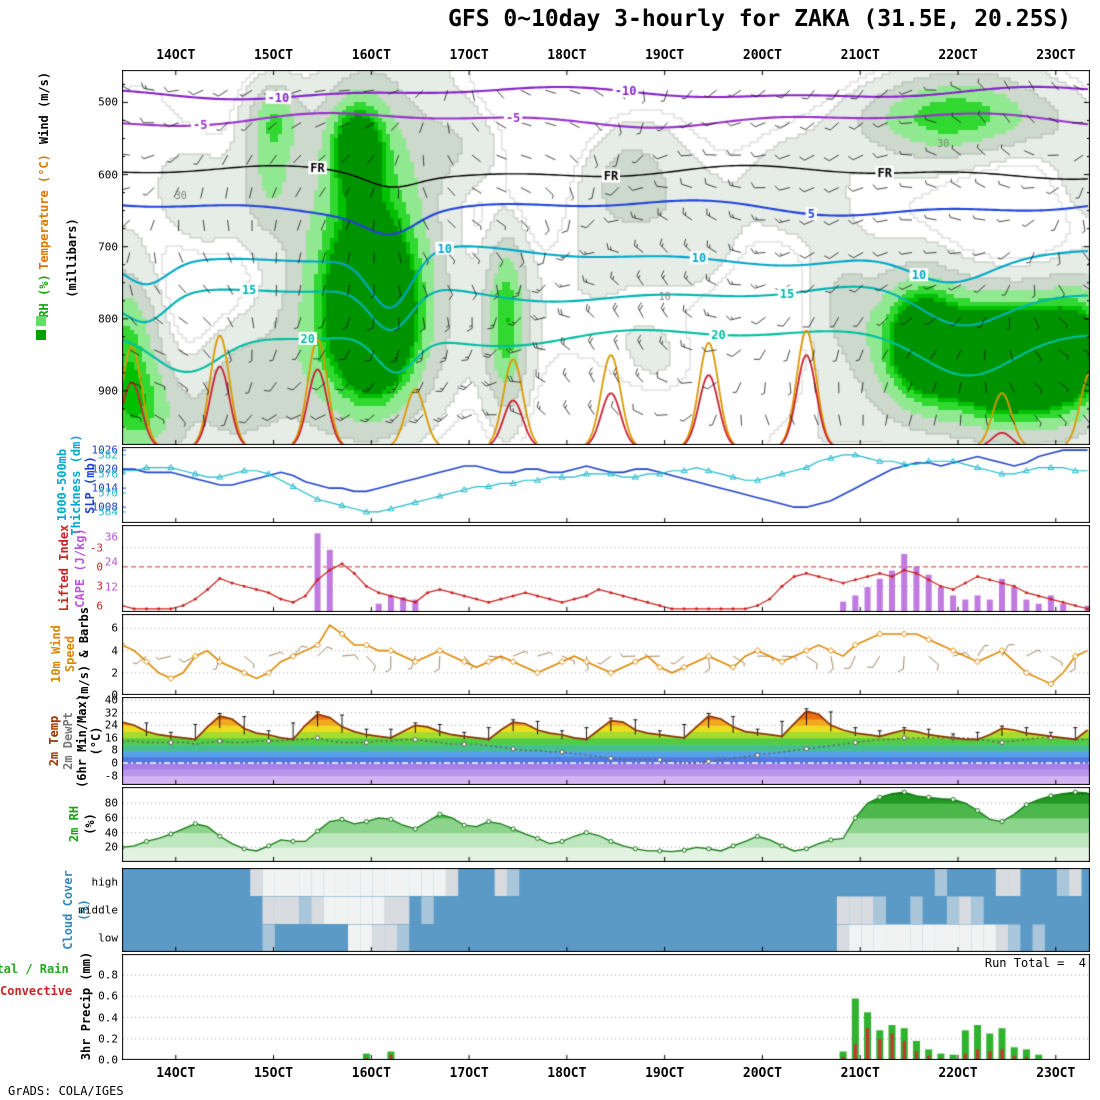 The width and height of the screenshot is (1100, 1100). What do you see at coordinates (111, 803) in the screenshot?
I see `axis-tick-label: 80` at bounding box center [111, 803].